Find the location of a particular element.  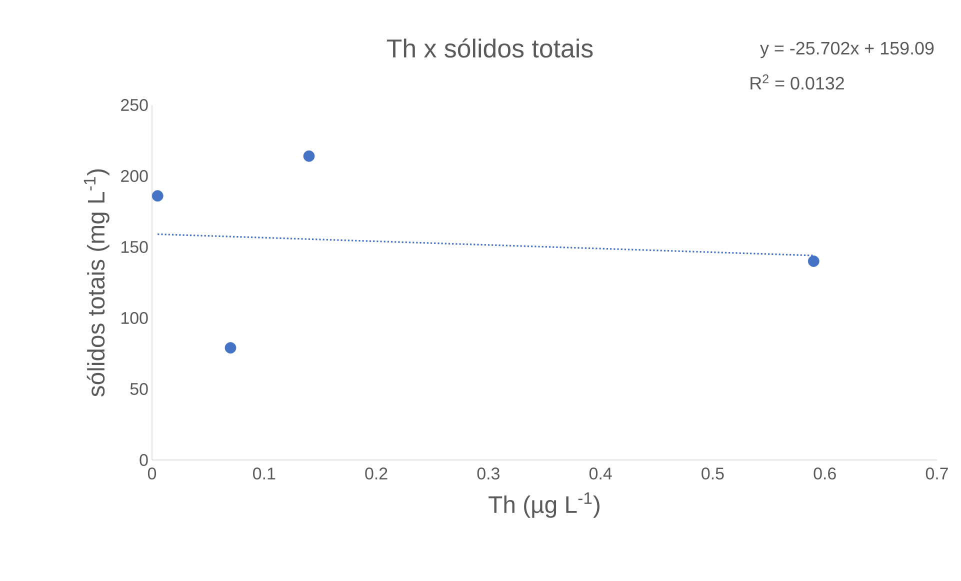

text: y = -25.702x + 159.09 is located at coordinates (847, 50).